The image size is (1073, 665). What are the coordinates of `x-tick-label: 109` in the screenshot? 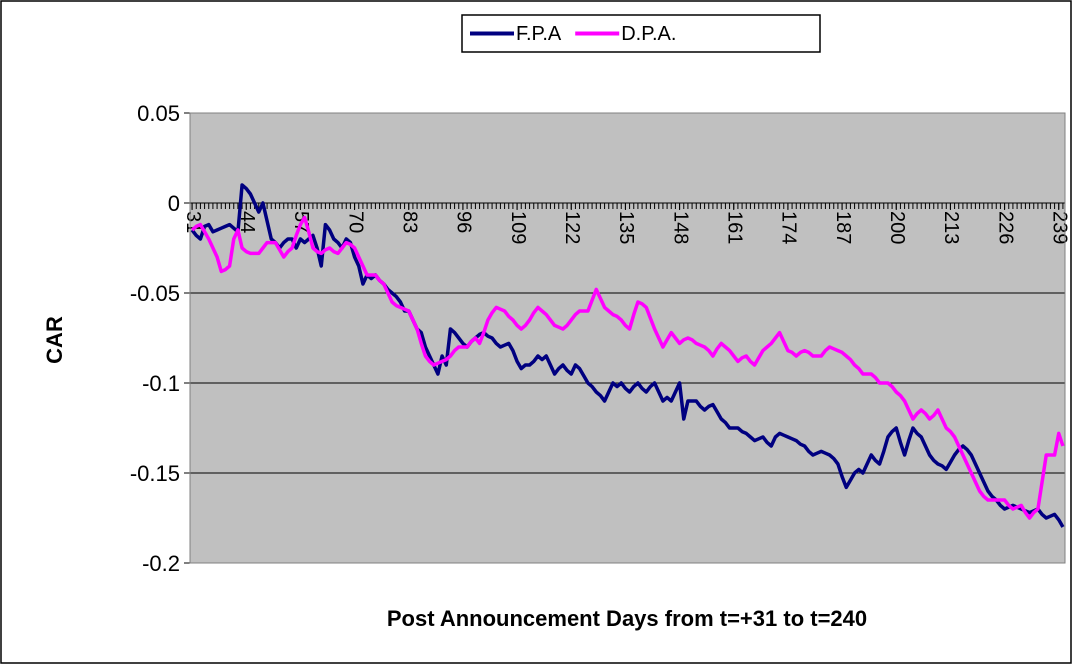 It's located at (518, 227).